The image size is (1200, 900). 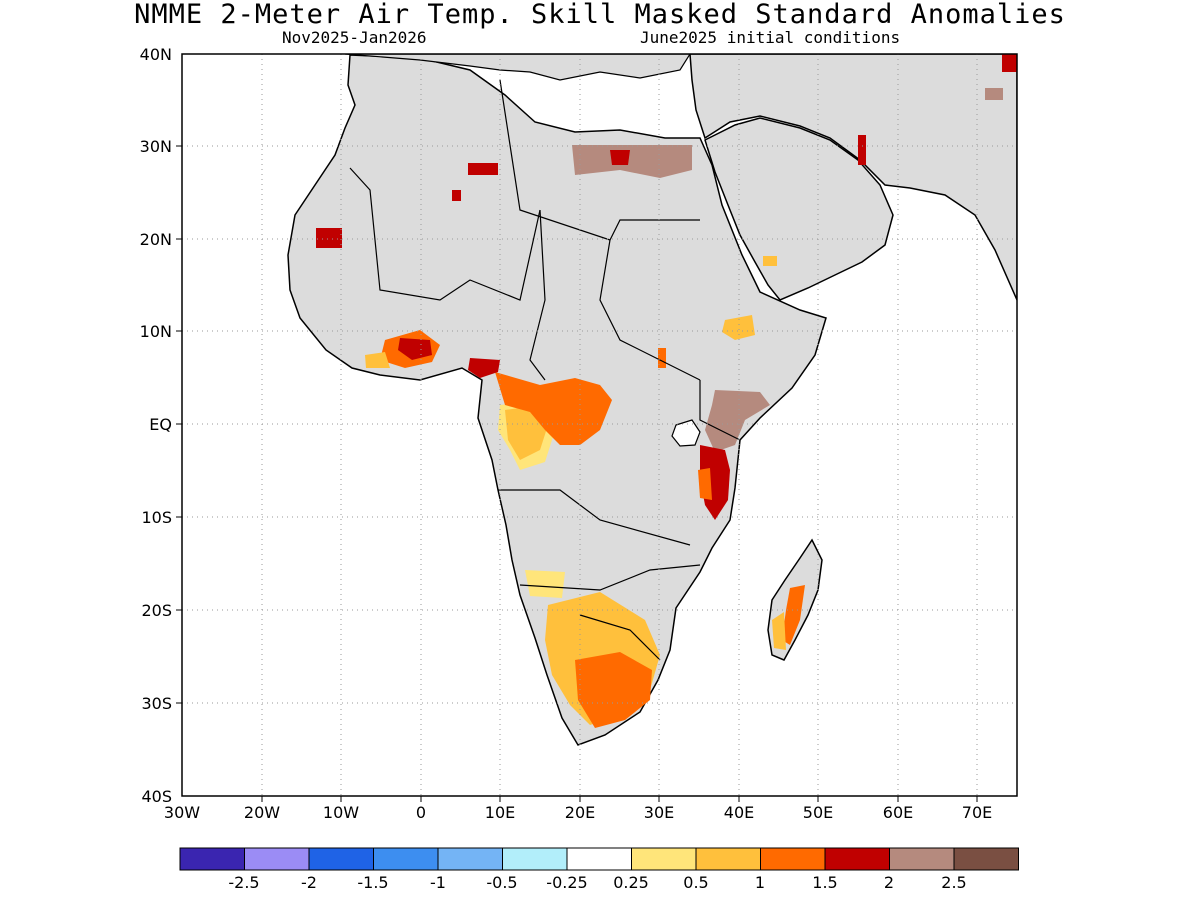 What do you see at coordinates (632, 161) in the screenshot?
I see `anomaly-egypt-brown` at bounding box center [632, 161].